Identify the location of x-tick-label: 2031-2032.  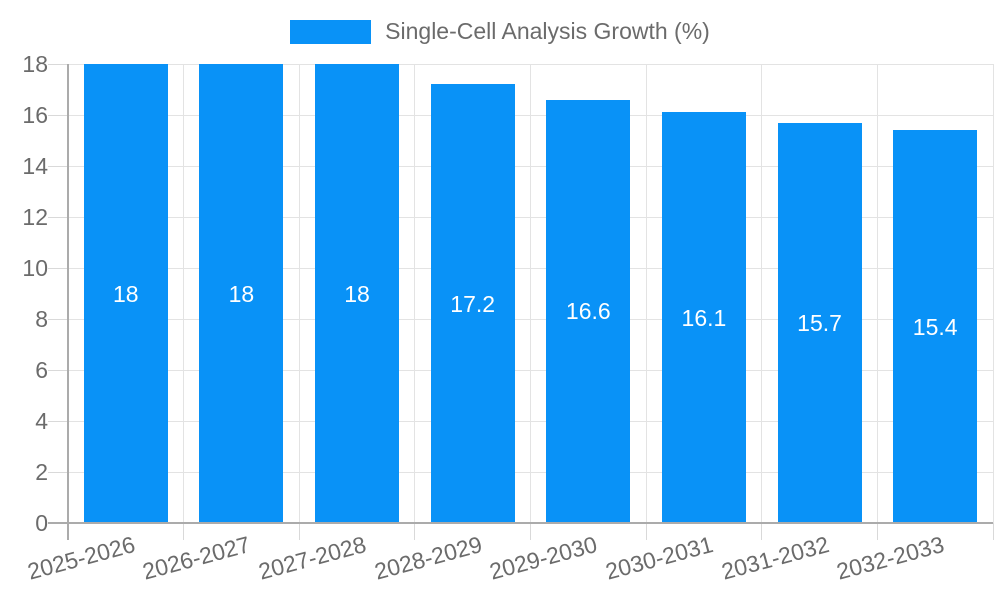
(775, 558).